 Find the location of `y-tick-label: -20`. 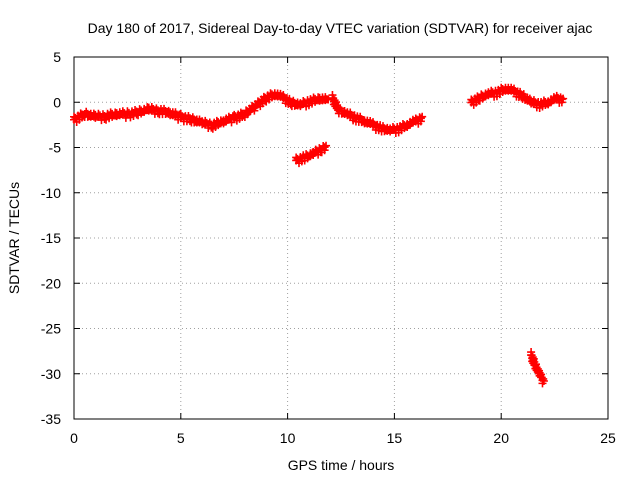

y-tick-label: -20 is located at coordinates (51, 283).